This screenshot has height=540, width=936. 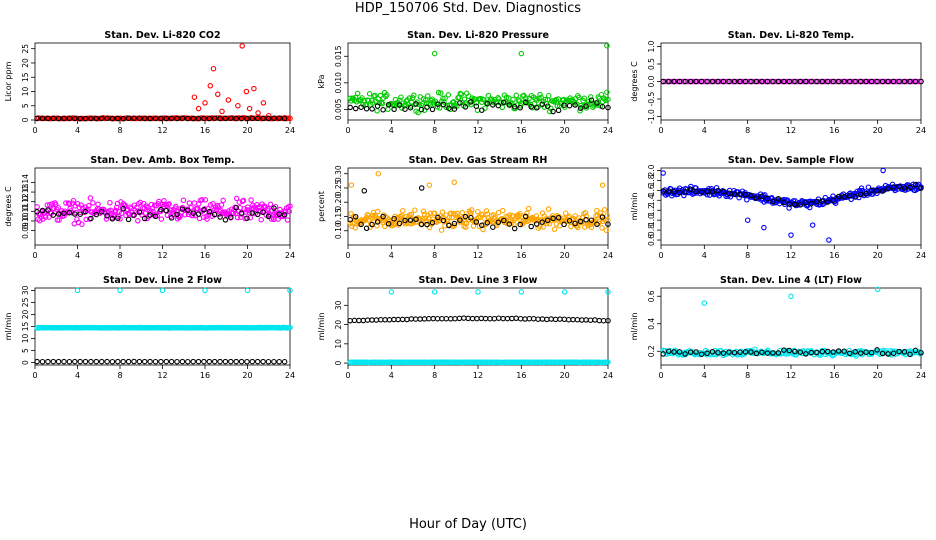 What do you see at coordinates (634, 327) in the screenshot?
I see `y-axis-label: ml/min` at bounding box center [634, 327].